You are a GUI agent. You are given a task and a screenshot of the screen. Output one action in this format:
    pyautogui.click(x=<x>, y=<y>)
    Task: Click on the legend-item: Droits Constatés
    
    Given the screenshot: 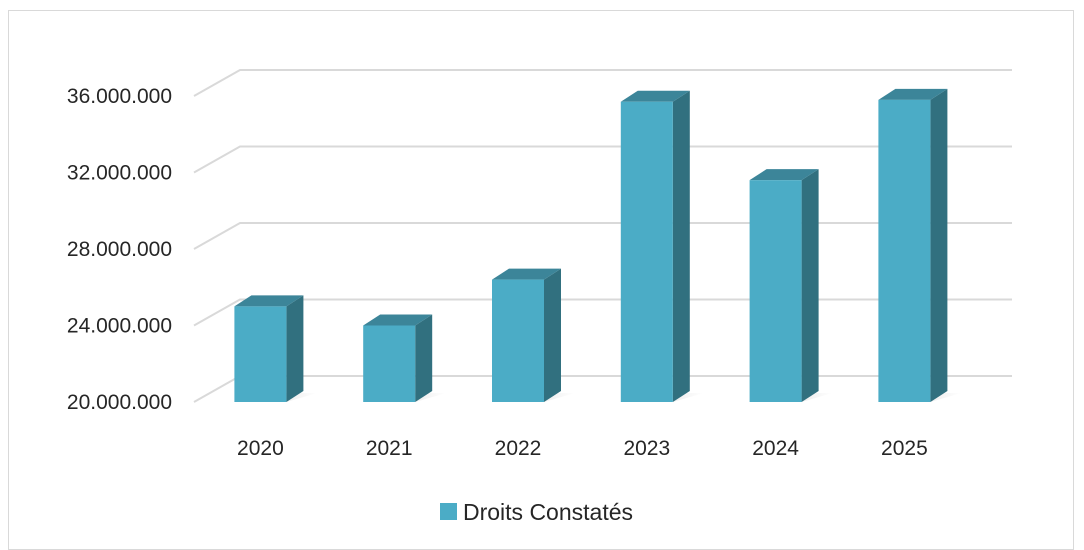 What is the action you would take?
    pyautogui.click(x=536, y=512)
    